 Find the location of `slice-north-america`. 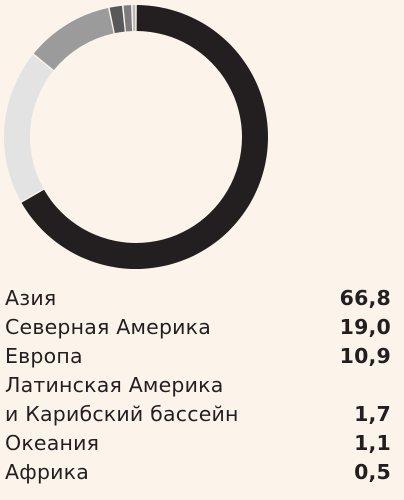

slice-north-america is located at coordinates (29, 128).